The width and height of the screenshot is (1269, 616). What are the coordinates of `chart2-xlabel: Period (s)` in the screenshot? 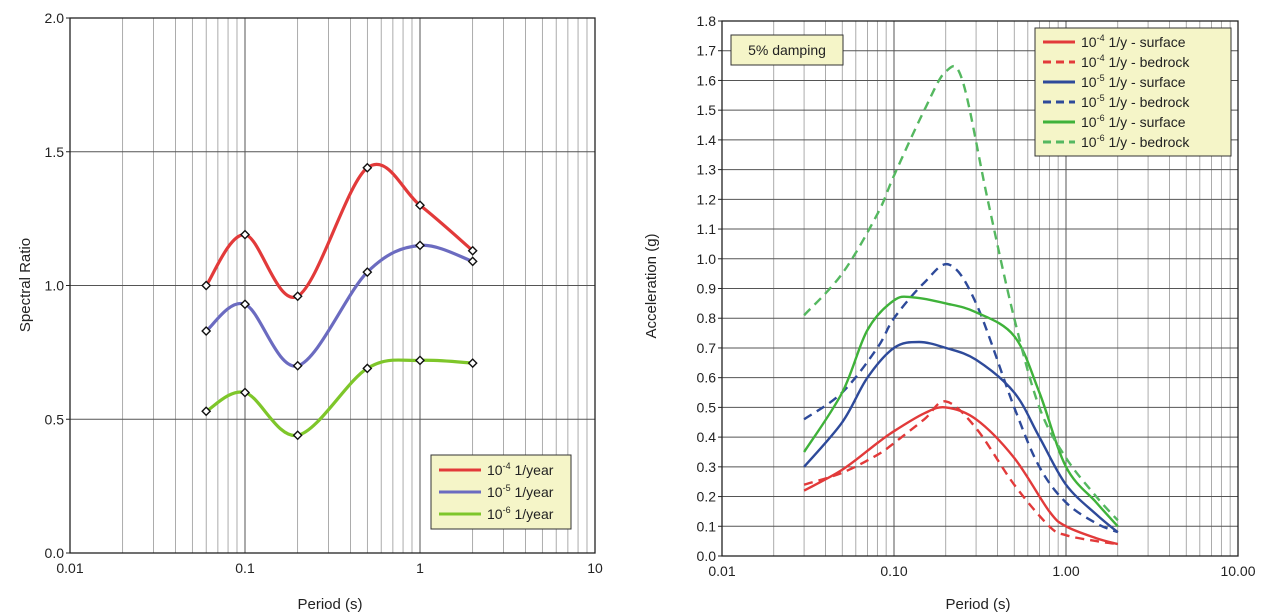 It's located at (977, 604).